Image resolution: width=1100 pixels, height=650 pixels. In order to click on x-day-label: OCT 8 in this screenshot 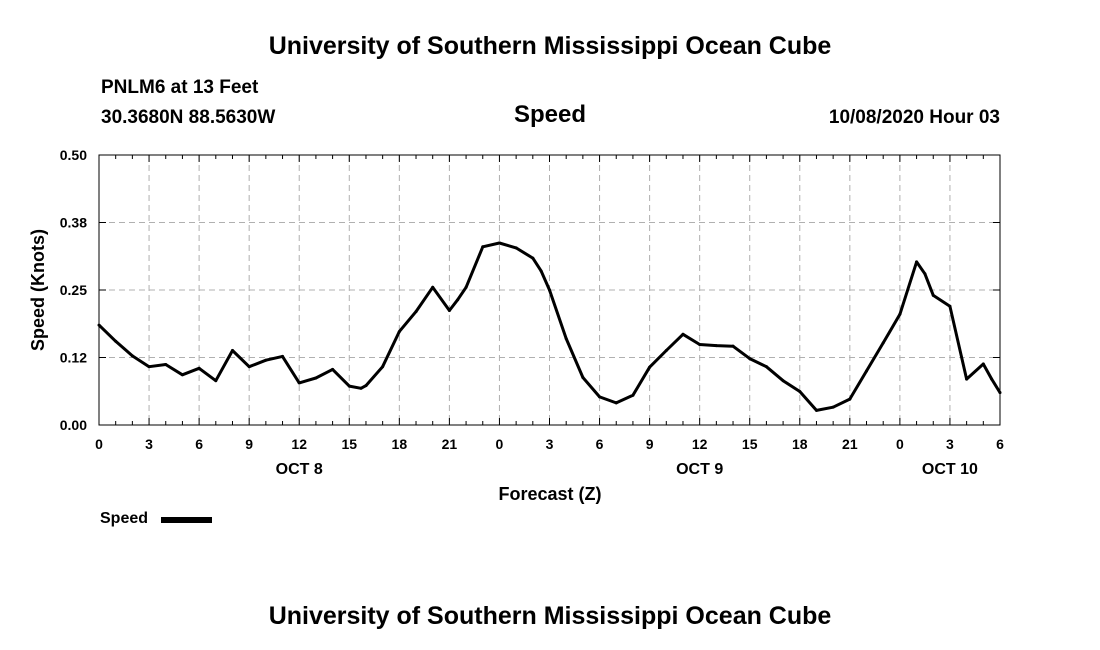, I will do `click(299, 469)`.